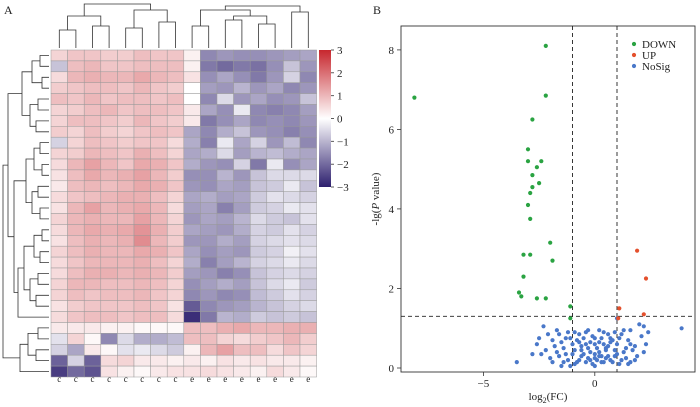 Image resolution: width=700 pixels, height=407 pixels. I want to click on legend-label-down: DOWN, so click(659, 45).